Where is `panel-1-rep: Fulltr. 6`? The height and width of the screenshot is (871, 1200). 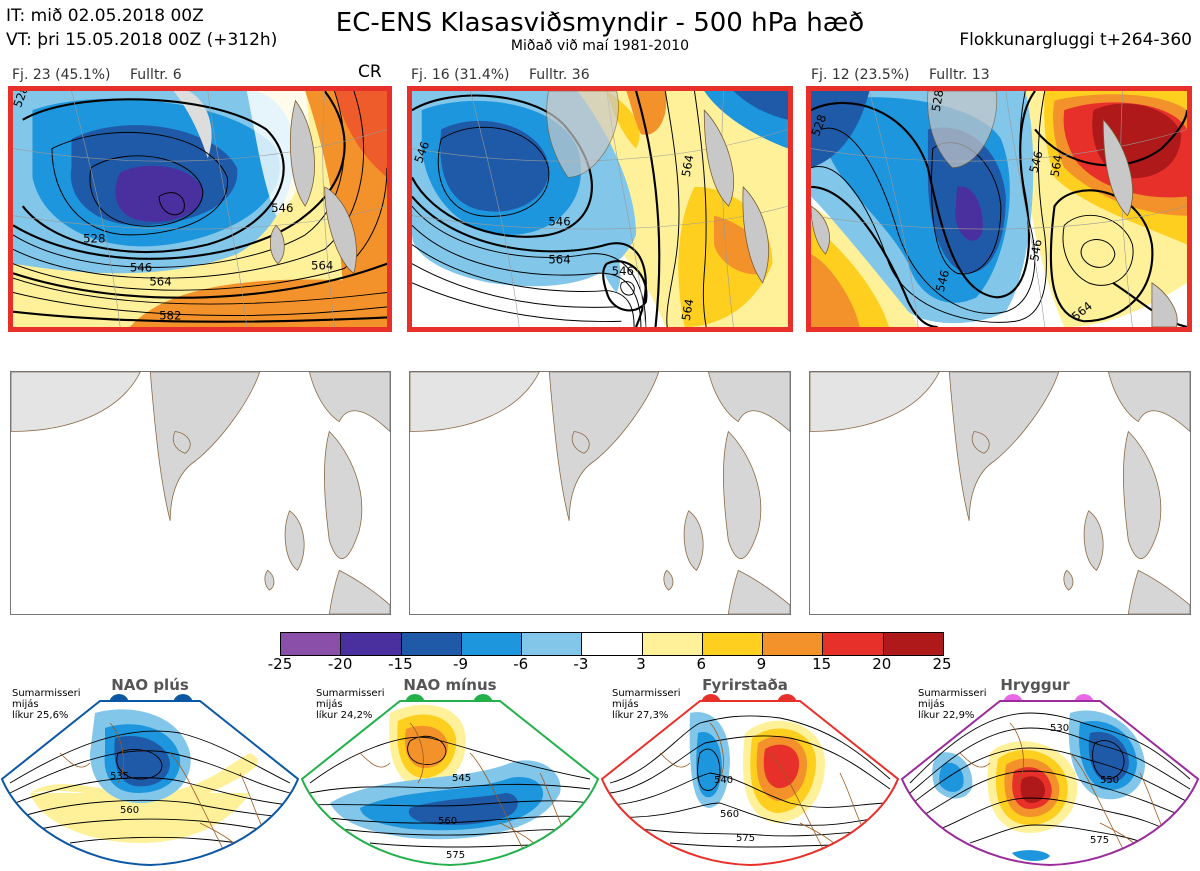
panel-1-rep: Fulltr. 6 is located at coordinates (156, 75).